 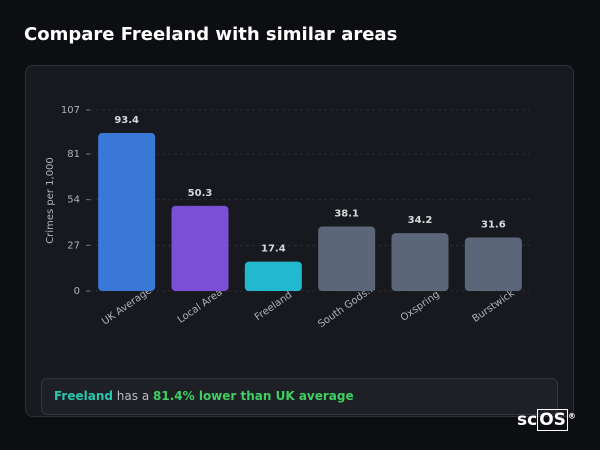 I want to click on y-tick-label: 107, so click(x=70, y=110).